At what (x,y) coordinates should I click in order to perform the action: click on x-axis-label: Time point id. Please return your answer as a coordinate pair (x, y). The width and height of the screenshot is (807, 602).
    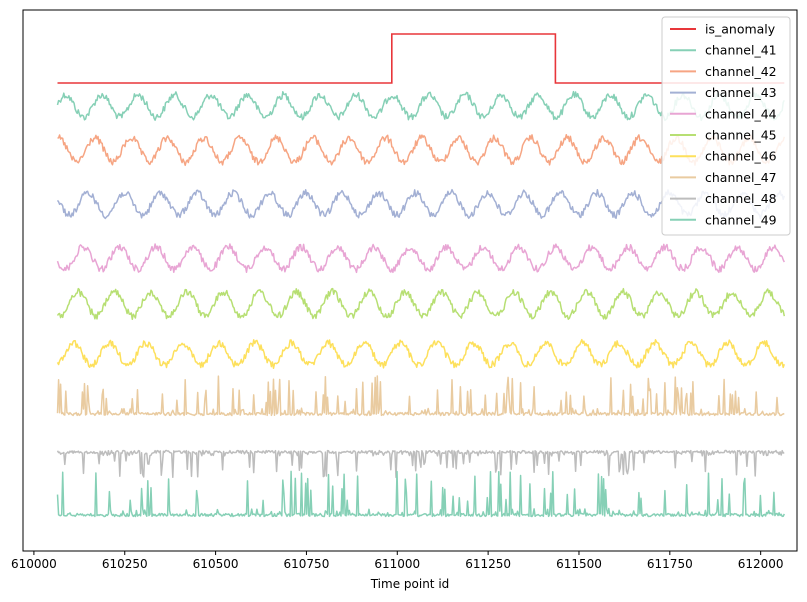
    Looking at the image, I should click on (410, 584).